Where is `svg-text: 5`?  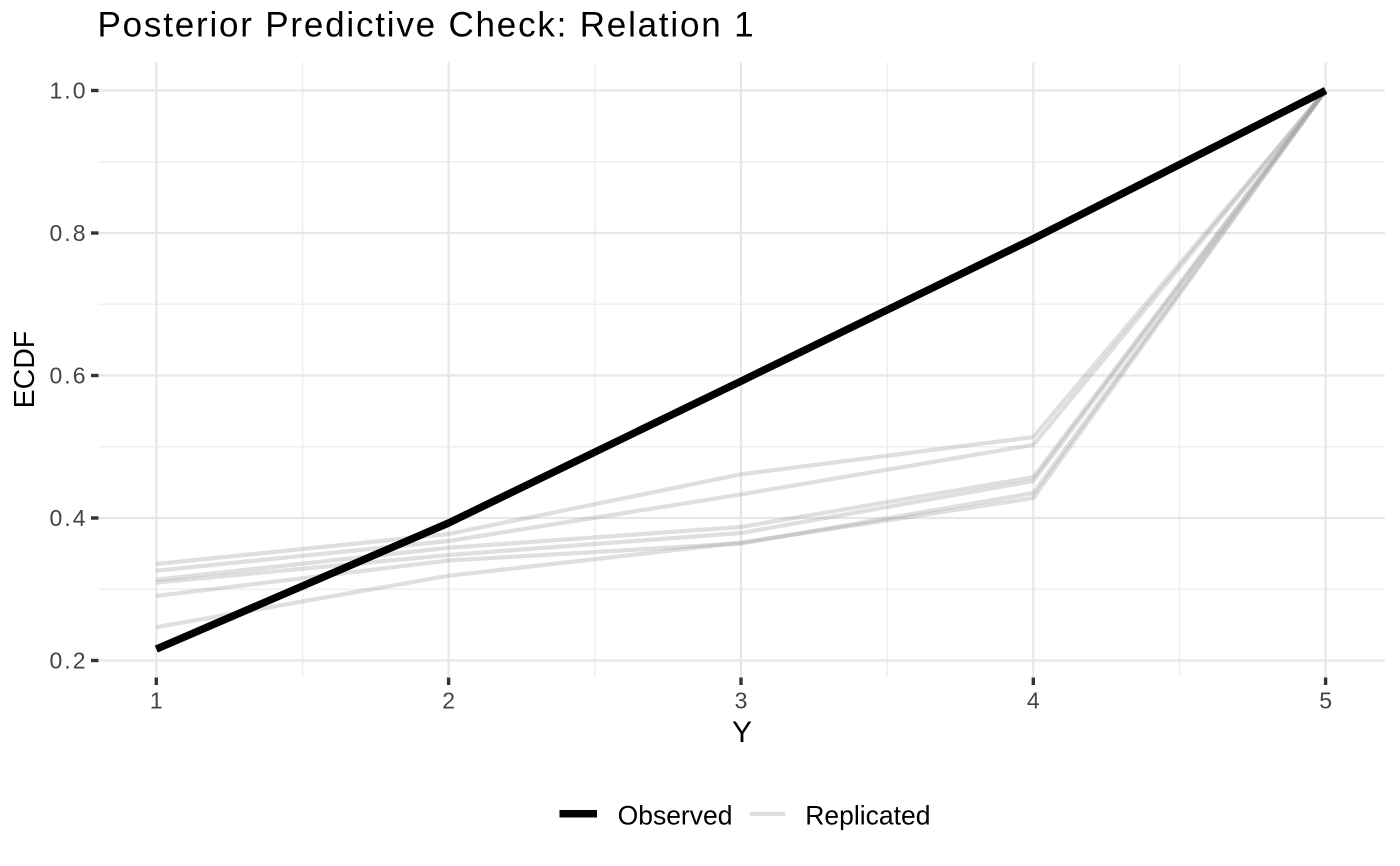 svg-text: 5 is located at coordinates (1325, 701).